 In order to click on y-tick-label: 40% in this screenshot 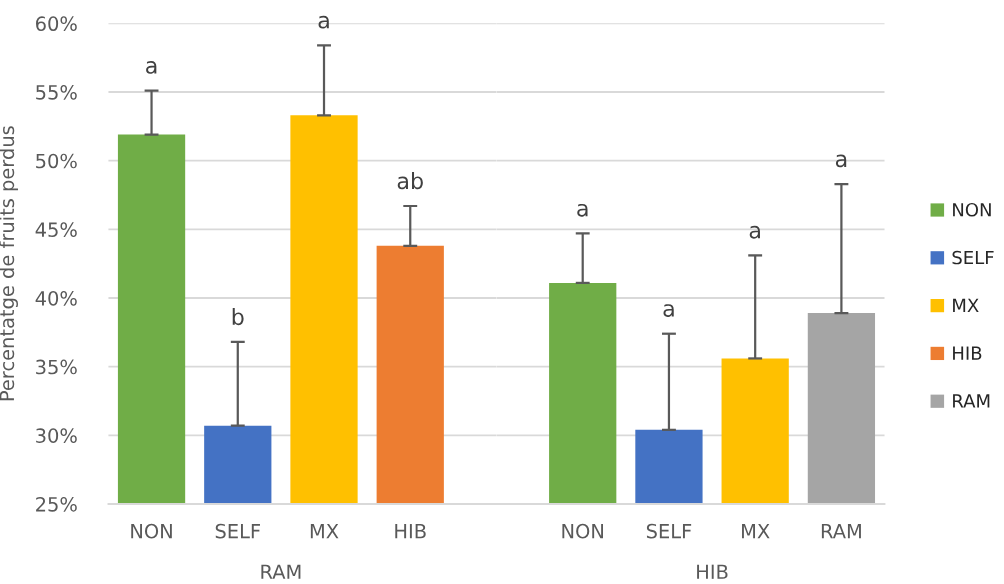, I will do `click(56, 298)`.